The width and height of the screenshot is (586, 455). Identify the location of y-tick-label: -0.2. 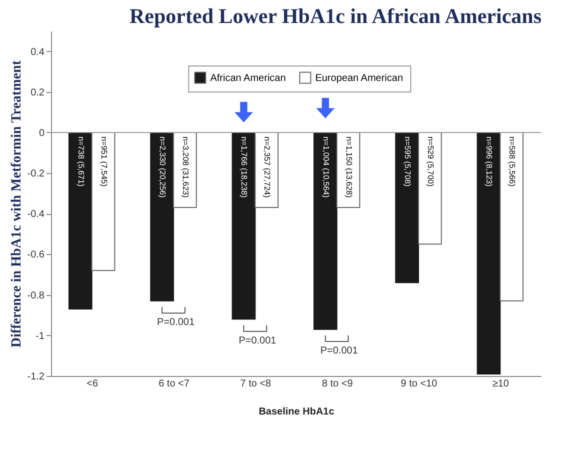
(36, 174).